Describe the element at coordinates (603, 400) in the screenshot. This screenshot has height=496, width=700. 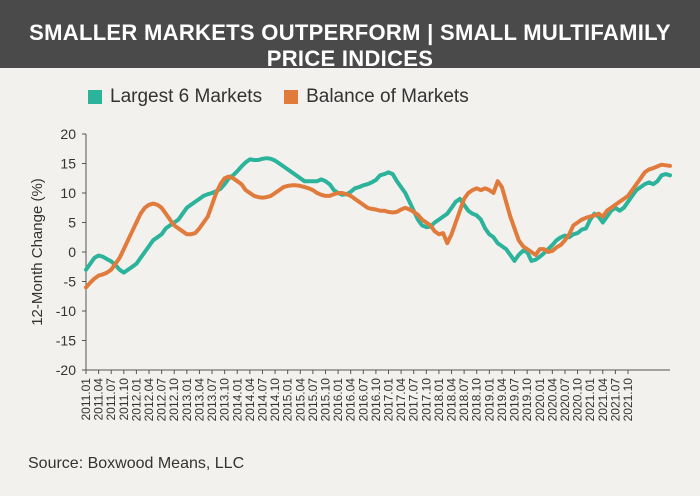
I see `x-tick-label: 2021.04` at that location.